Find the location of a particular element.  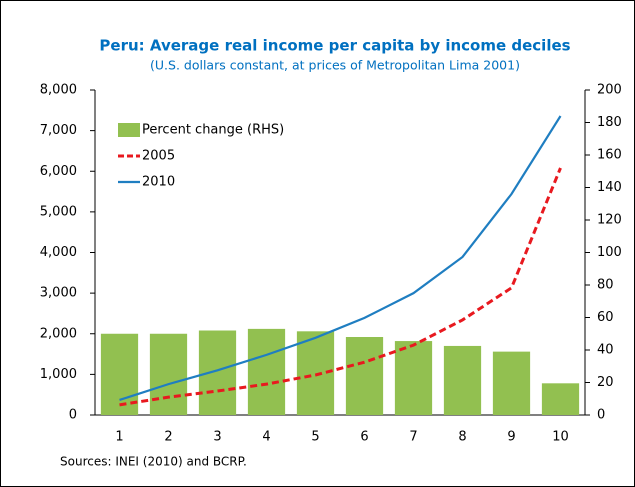

x-tick-label: 9 is located at coordinates (511, 437).